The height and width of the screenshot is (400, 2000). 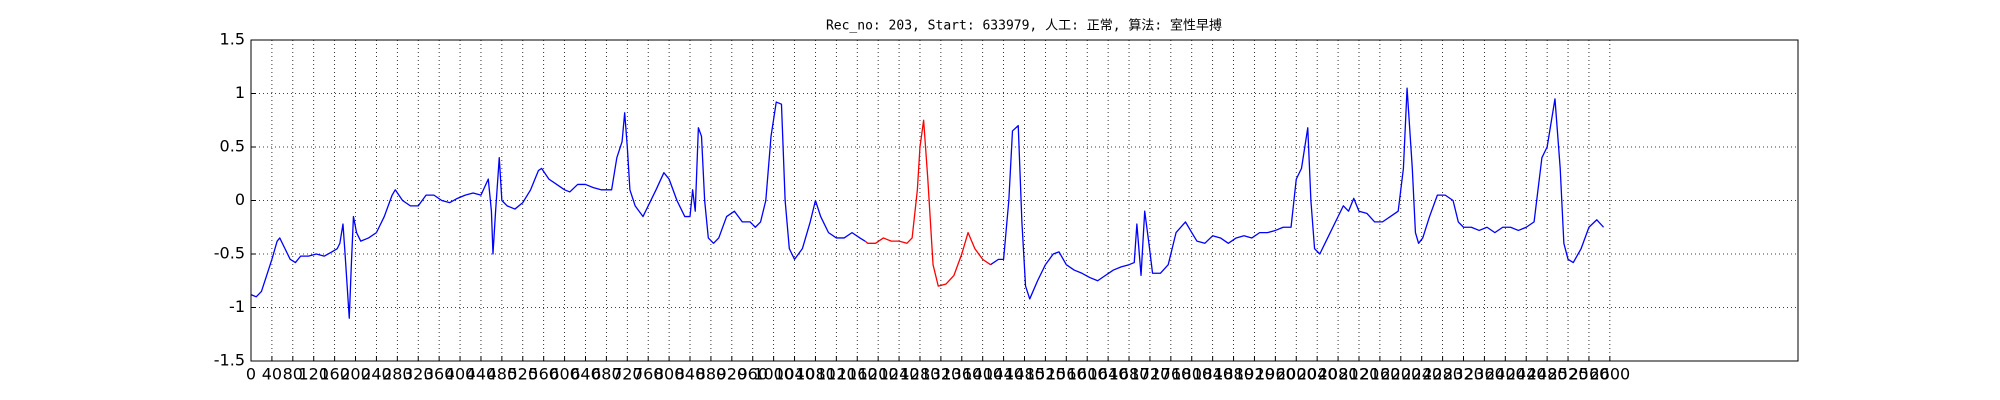 What do you see at coordinates (773, 374) in the screenshot?
I see `x-tick-label: 1000` at bounding box center [773, 374].